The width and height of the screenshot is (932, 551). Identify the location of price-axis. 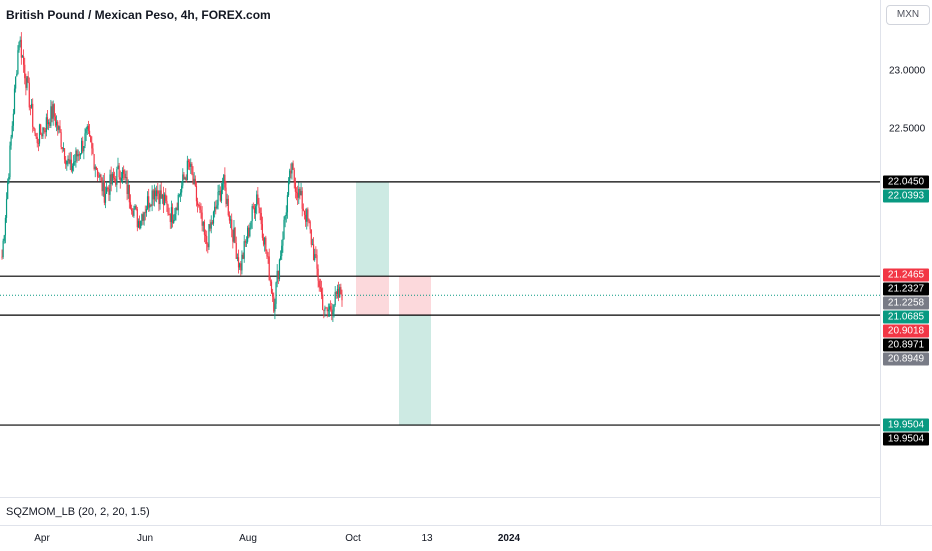
(906, 262).